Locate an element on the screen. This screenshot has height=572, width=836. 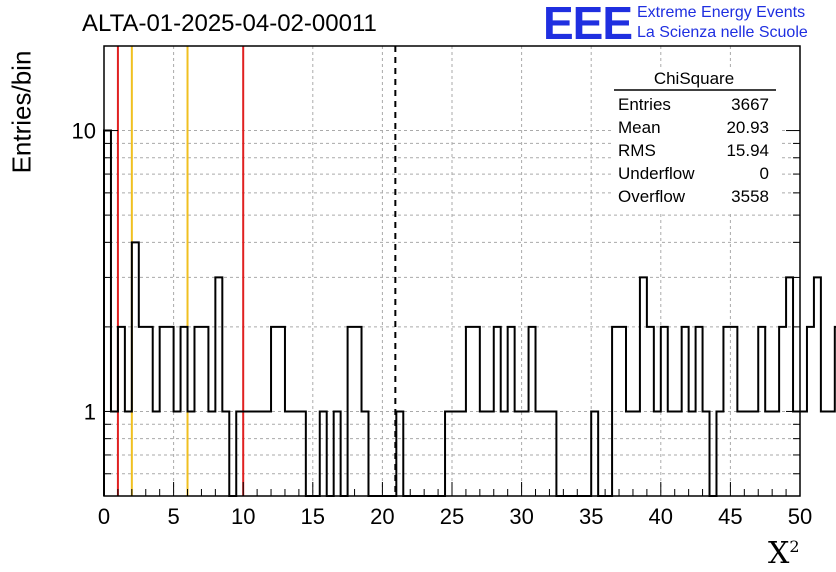
stats-label: Mean is located at coordinates (639, 127).